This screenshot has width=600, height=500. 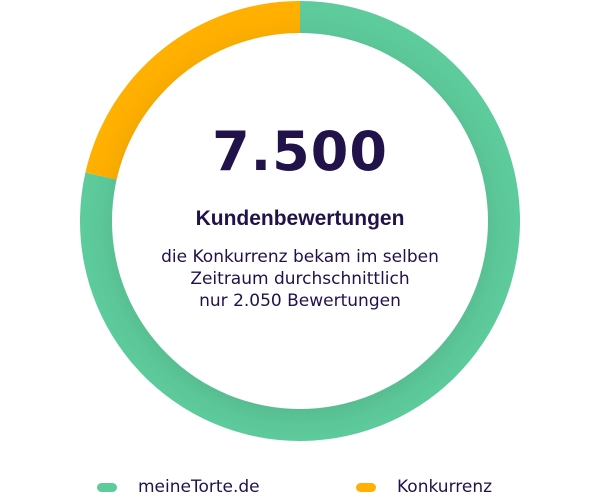 I want to click on legend-swatch-green, so click(x=107, y=487).